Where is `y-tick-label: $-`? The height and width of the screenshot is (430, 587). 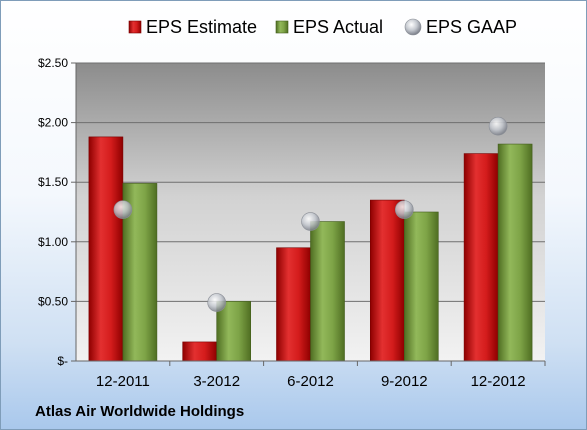
y-tick-label: $- is located at coordinates (62, 361).